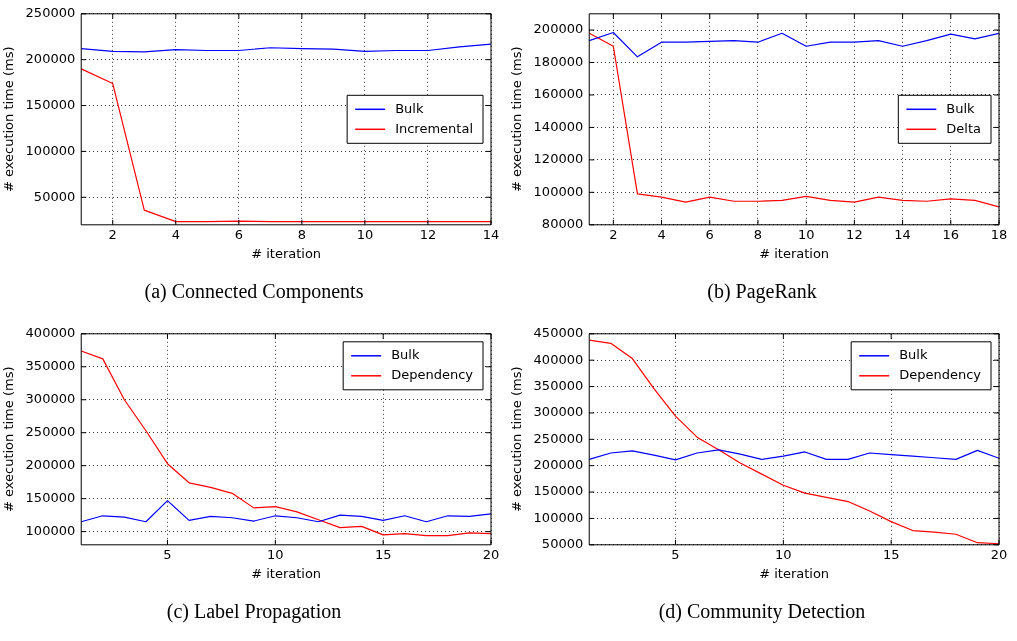  Describe the element at coordinates (254, 611) in the screenshot. I see `text: (c) Label Propagation` at that location.